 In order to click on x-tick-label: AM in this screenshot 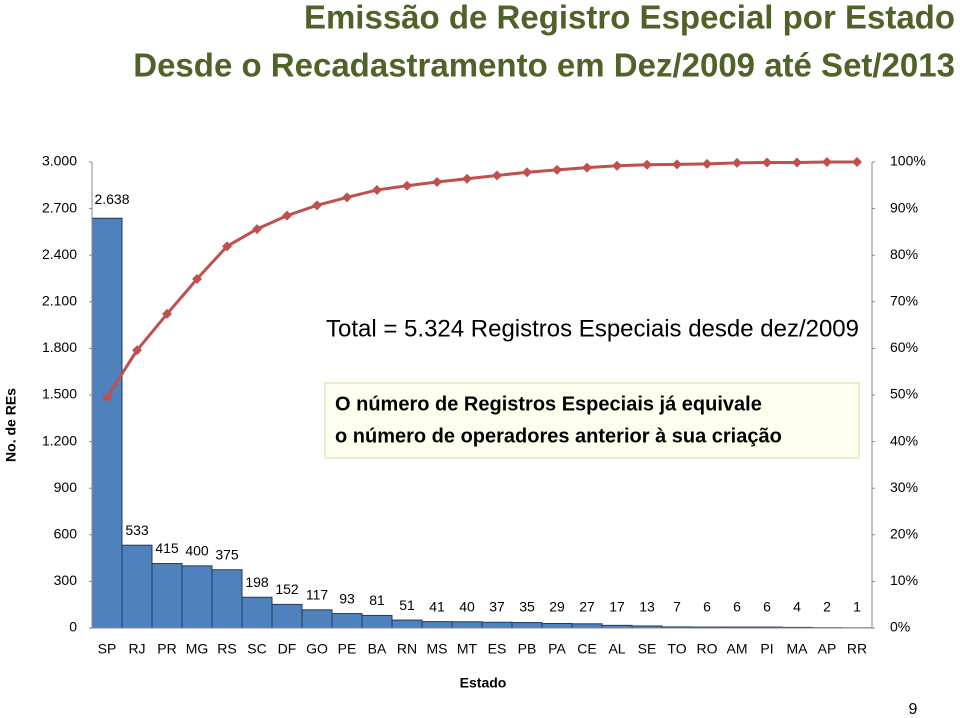, I will do `click(737, 649)`.